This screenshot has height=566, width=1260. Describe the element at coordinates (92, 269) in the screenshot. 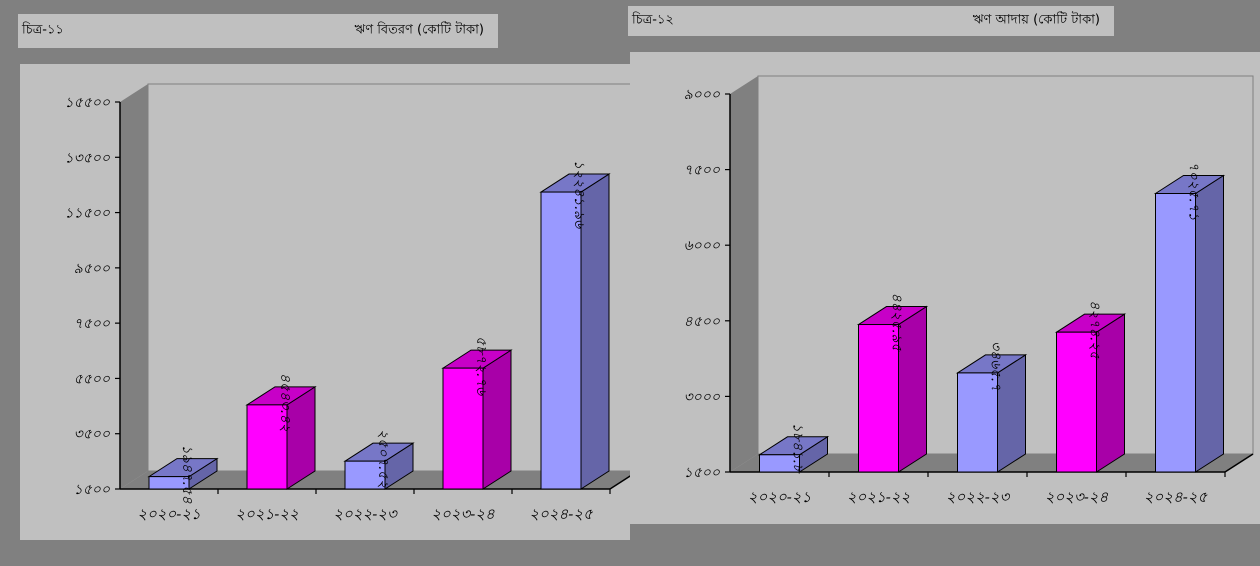

I see `y-tick-label: ৯৫০০` at that location.